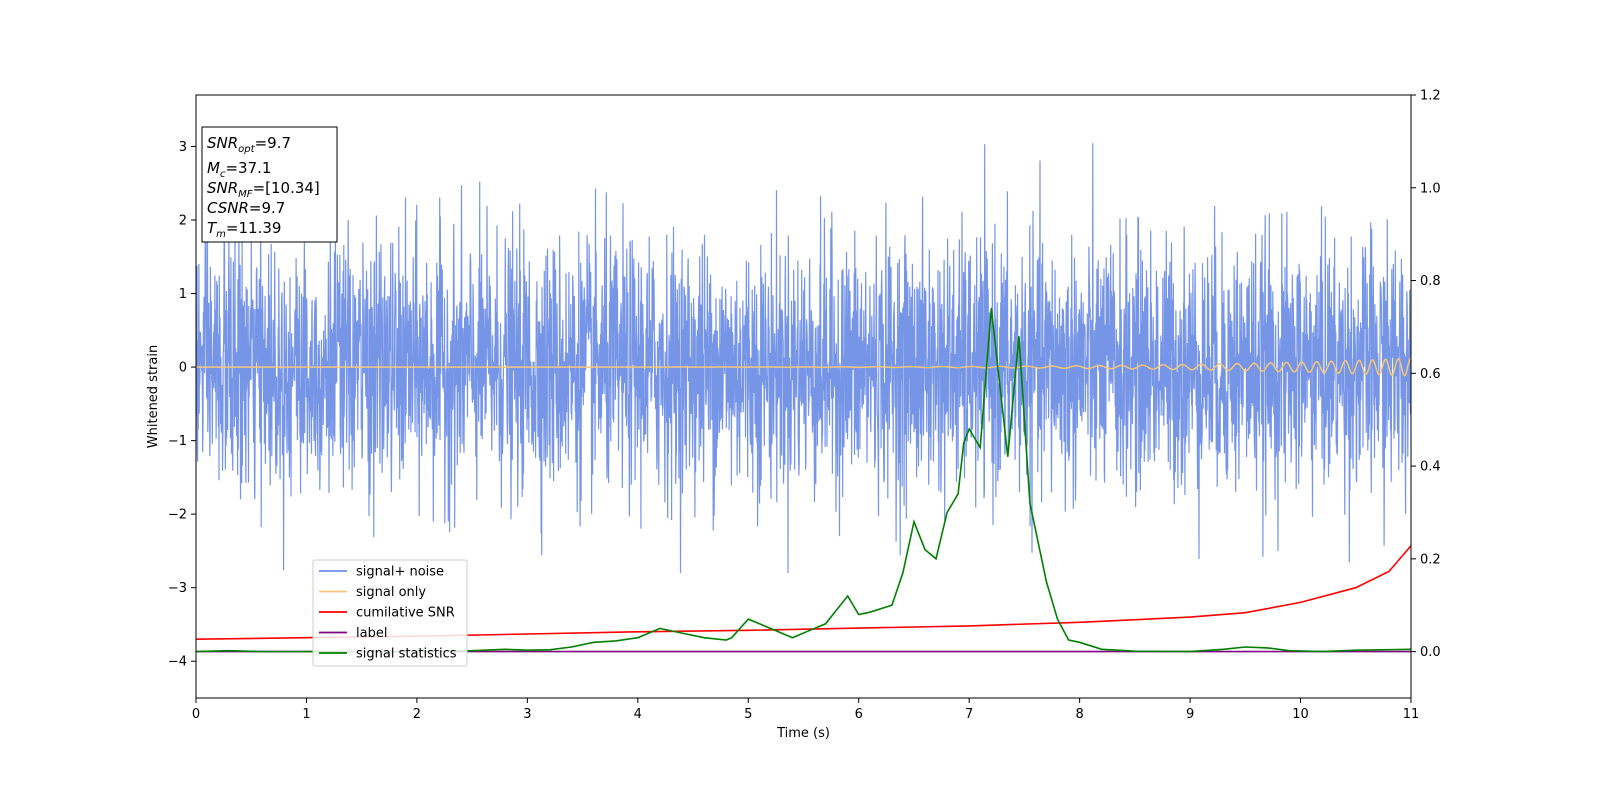  What do you see at coordinates (183, 221) in the screenshot?
I see `y-tick-label: 2` at bounding box center [183, 221].